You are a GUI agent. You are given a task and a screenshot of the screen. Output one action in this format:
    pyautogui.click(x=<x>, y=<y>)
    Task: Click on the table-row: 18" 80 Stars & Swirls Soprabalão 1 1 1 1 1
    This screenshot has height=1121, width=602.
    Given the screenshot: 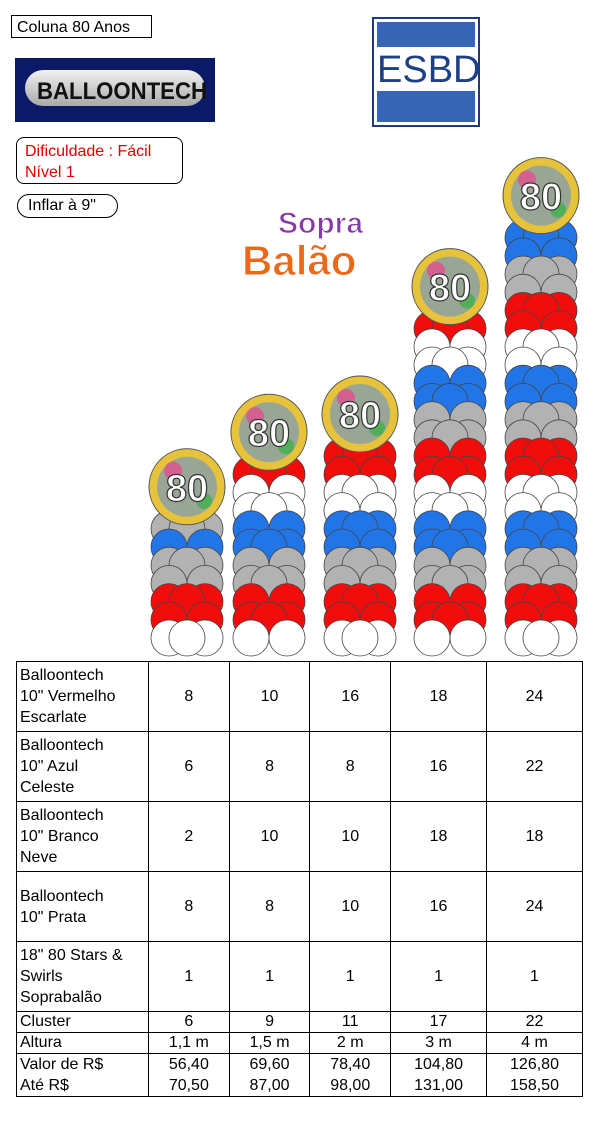 What is the action you would take?
    pyautogui.click(x=299, y=976)
    